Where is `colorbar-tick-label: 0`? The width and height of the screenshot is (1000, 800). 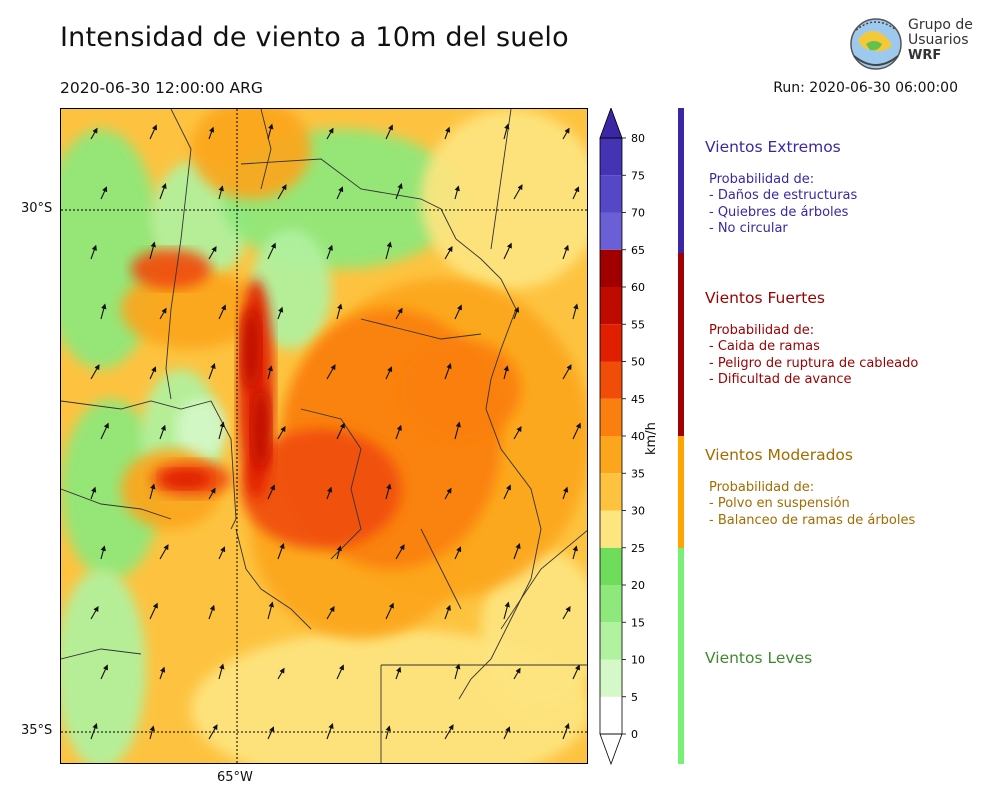 colorbar-tick-label: 0 is located at coordinates (634, 734).